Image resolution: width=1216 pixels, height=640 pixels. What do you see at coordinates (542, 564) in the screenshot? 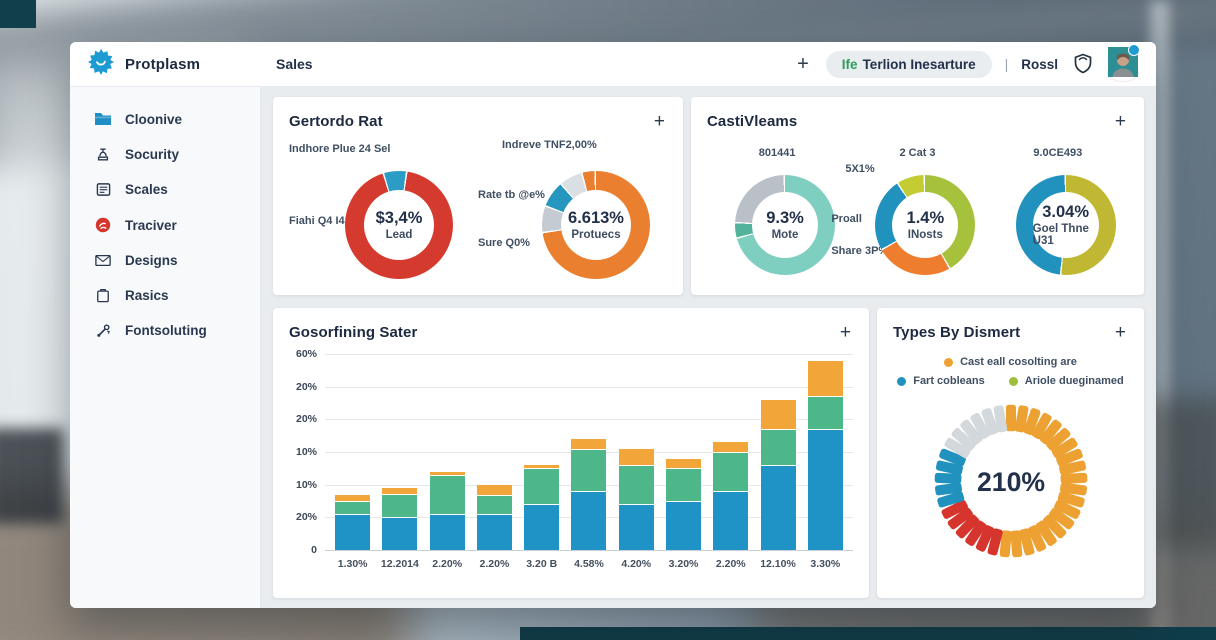
I see `x-tick-label: 3.20 B` at bounding box center [542, 564].